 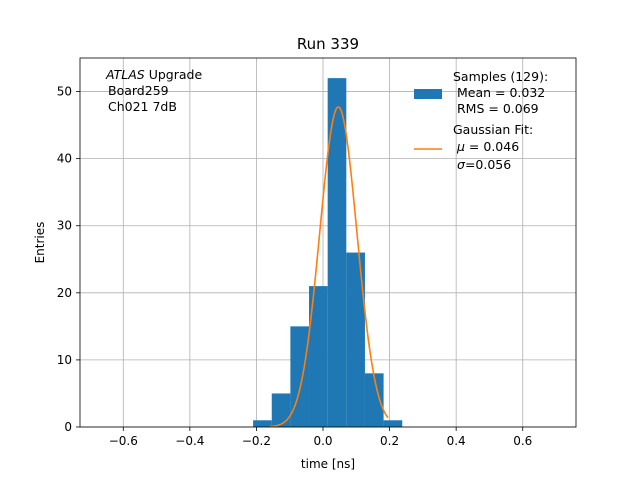 I want to click on annotation-italic: ATLAS, so click(x=125, y=74).